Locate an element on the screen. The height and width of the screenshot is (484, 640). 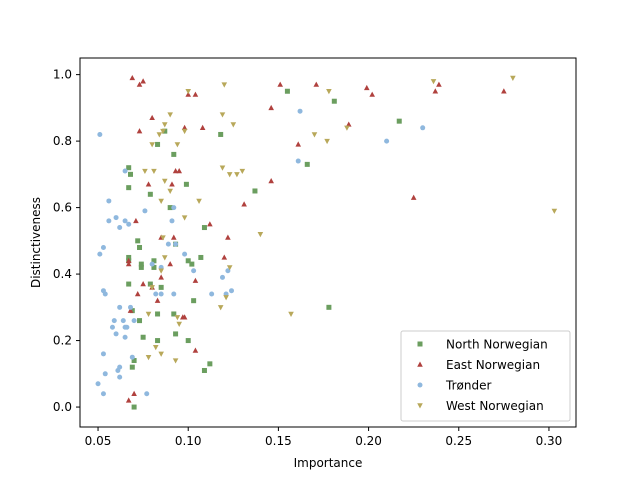
x-tick-label: 0.20 is located at coordinates (368, 441).